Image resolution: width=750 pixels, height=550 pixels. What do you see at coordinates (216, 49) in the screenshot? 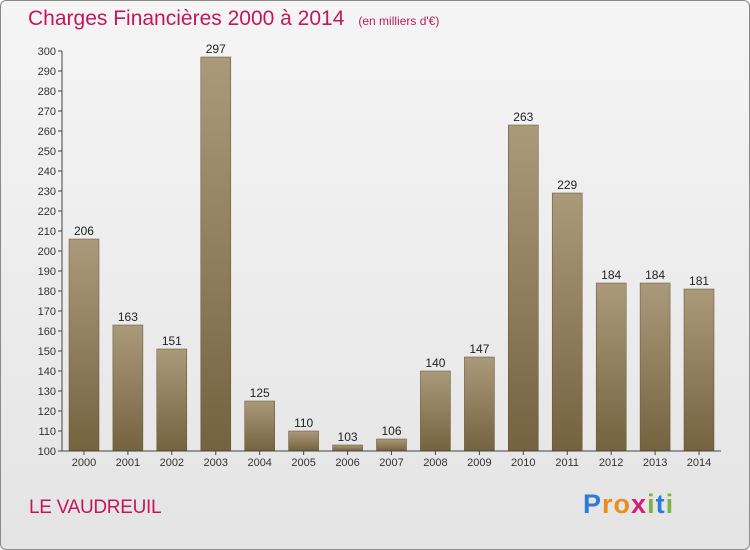
I see `bar-value-label: 297` at bounding box center [216, 49].